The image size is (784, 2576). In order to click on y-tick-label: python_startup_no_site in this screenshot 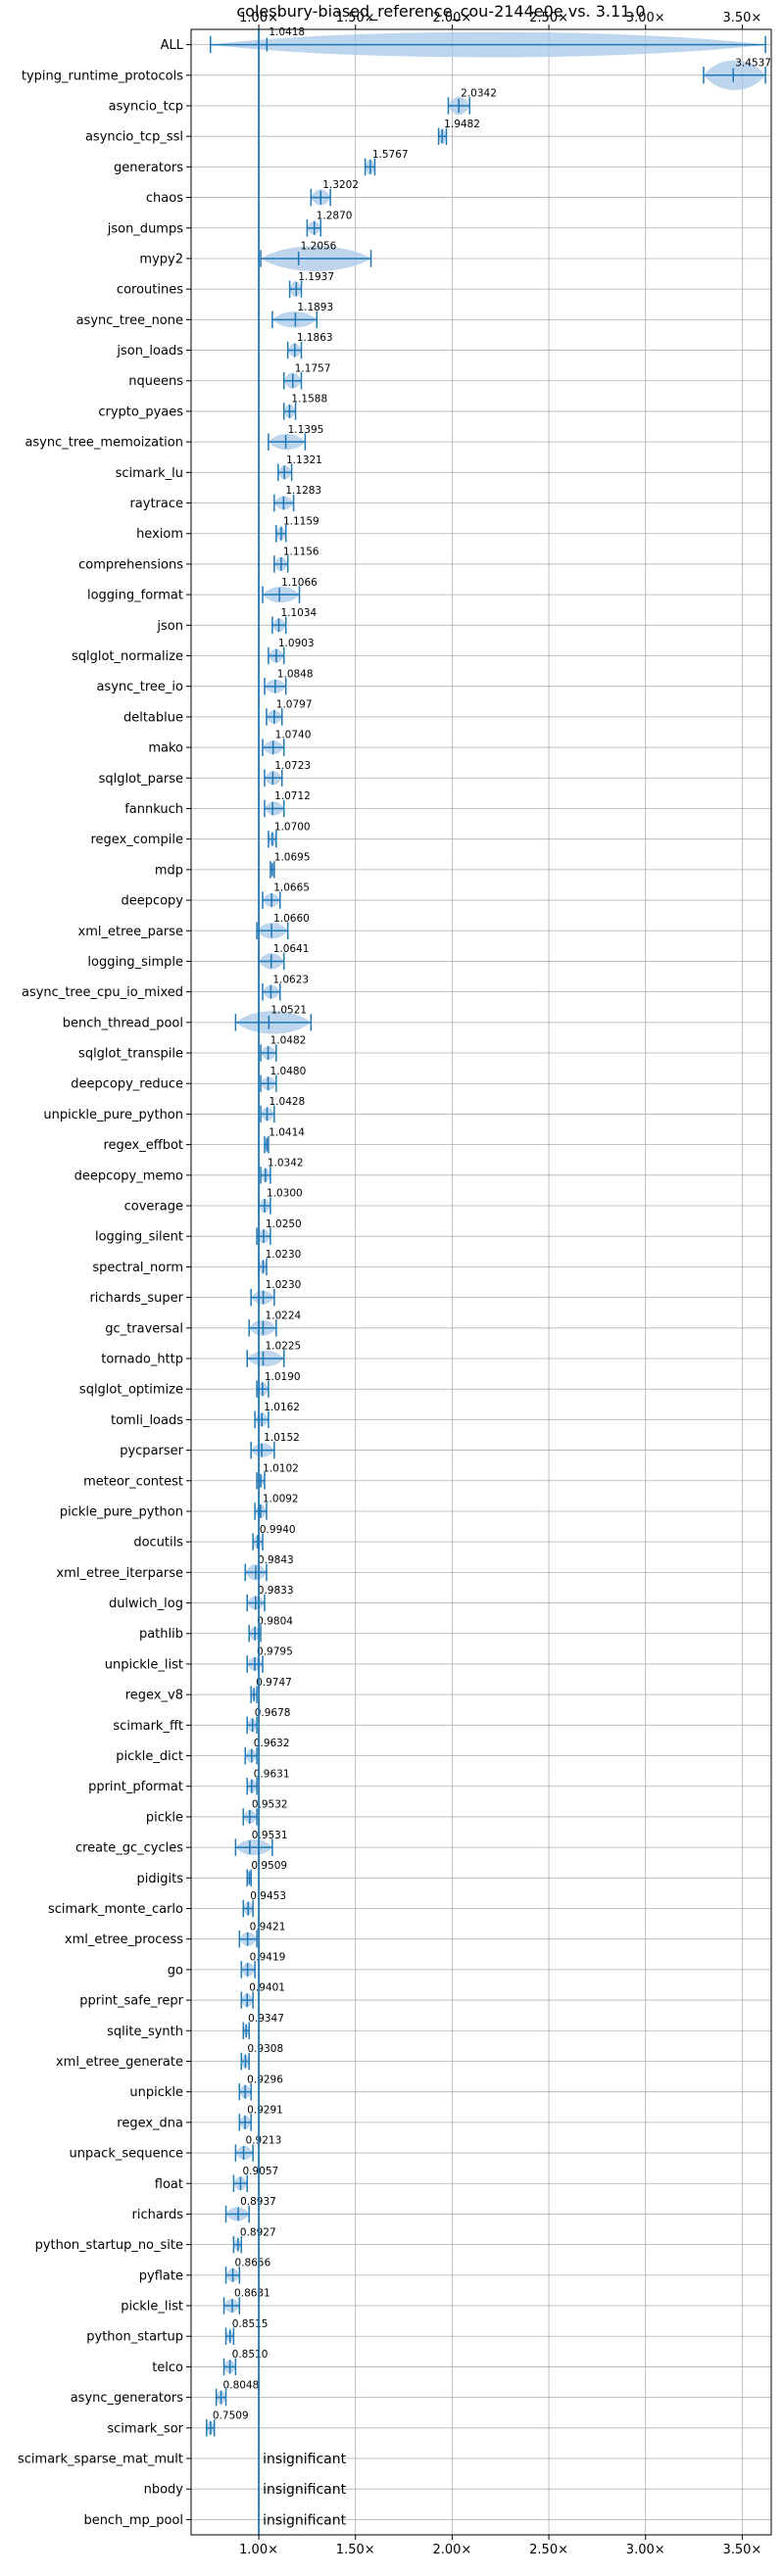, I will do `click(109, 2245)`.